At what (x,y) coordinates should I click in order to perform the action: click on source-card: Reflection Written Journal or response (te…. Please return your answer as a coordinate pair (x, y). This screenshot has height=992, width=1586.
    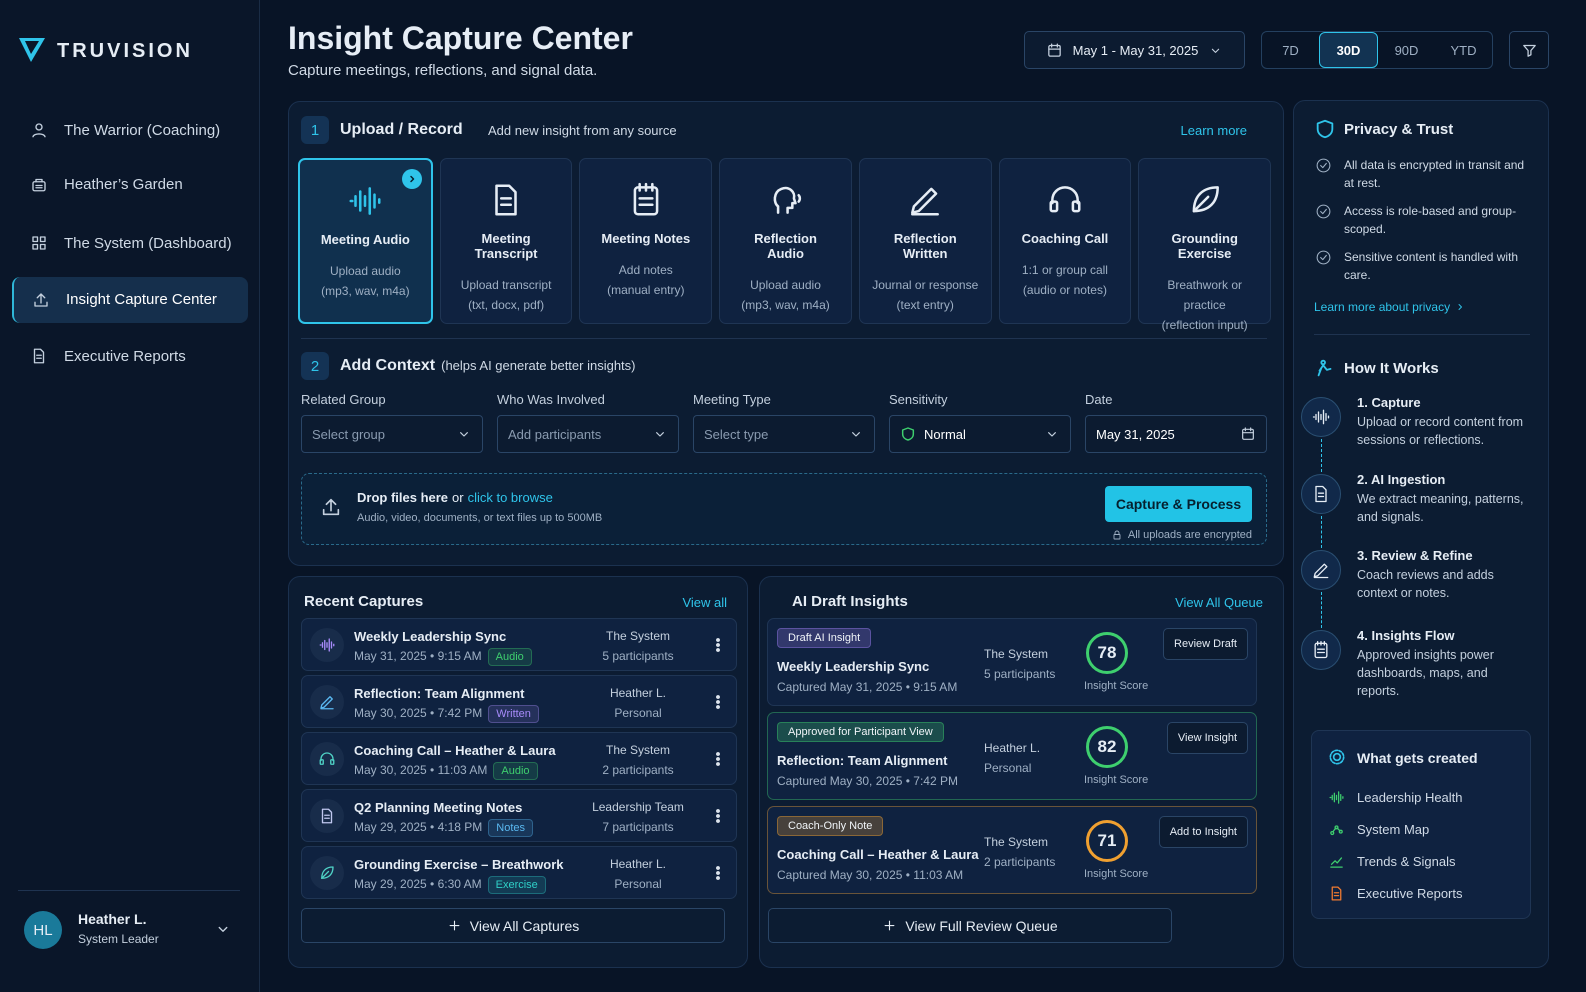
    Looking at the image, I should click on (925, 241).